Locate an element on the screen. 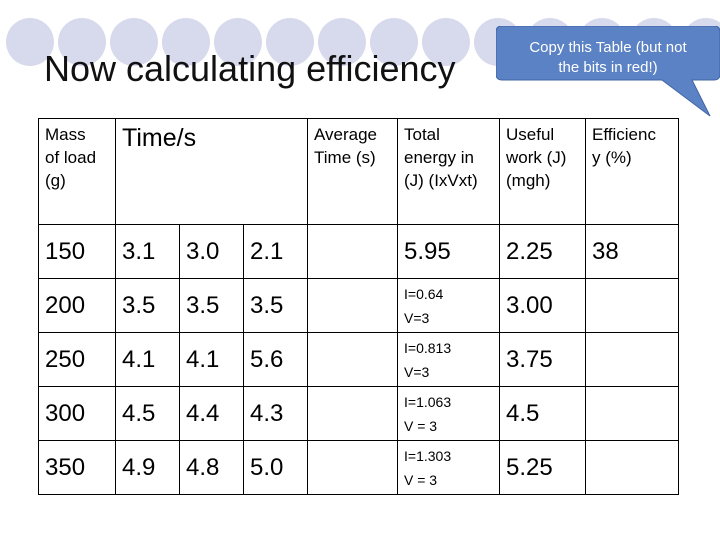  header-mass-line-1: Mass is located at coordinates (65, 134).